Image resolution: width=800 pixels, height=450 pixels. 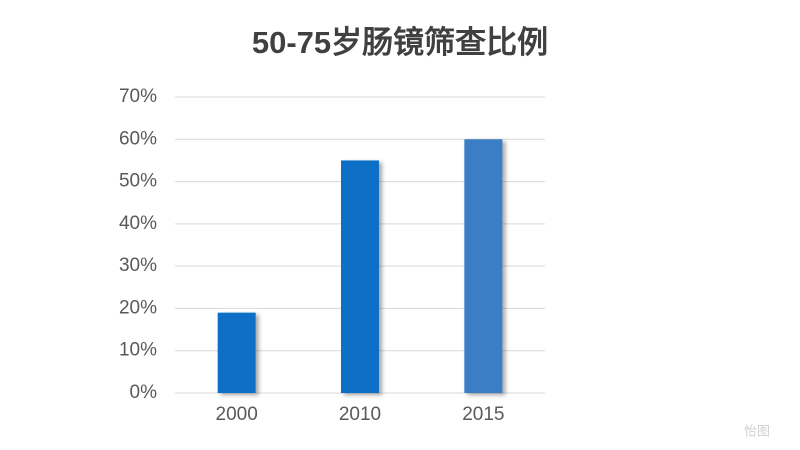 I want to click on chart-title: 50-75岁肠镜筛查比例, so click(x=400, y=42).